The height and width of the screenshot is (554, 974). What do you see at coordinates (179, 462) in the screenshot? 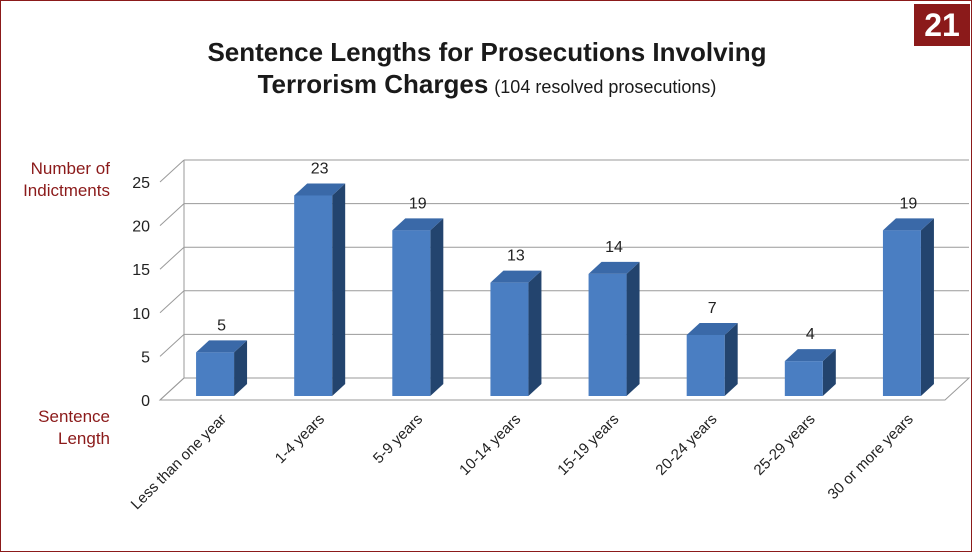
I see `x-category-label: Less than one year` at bounding box center [179, 462].